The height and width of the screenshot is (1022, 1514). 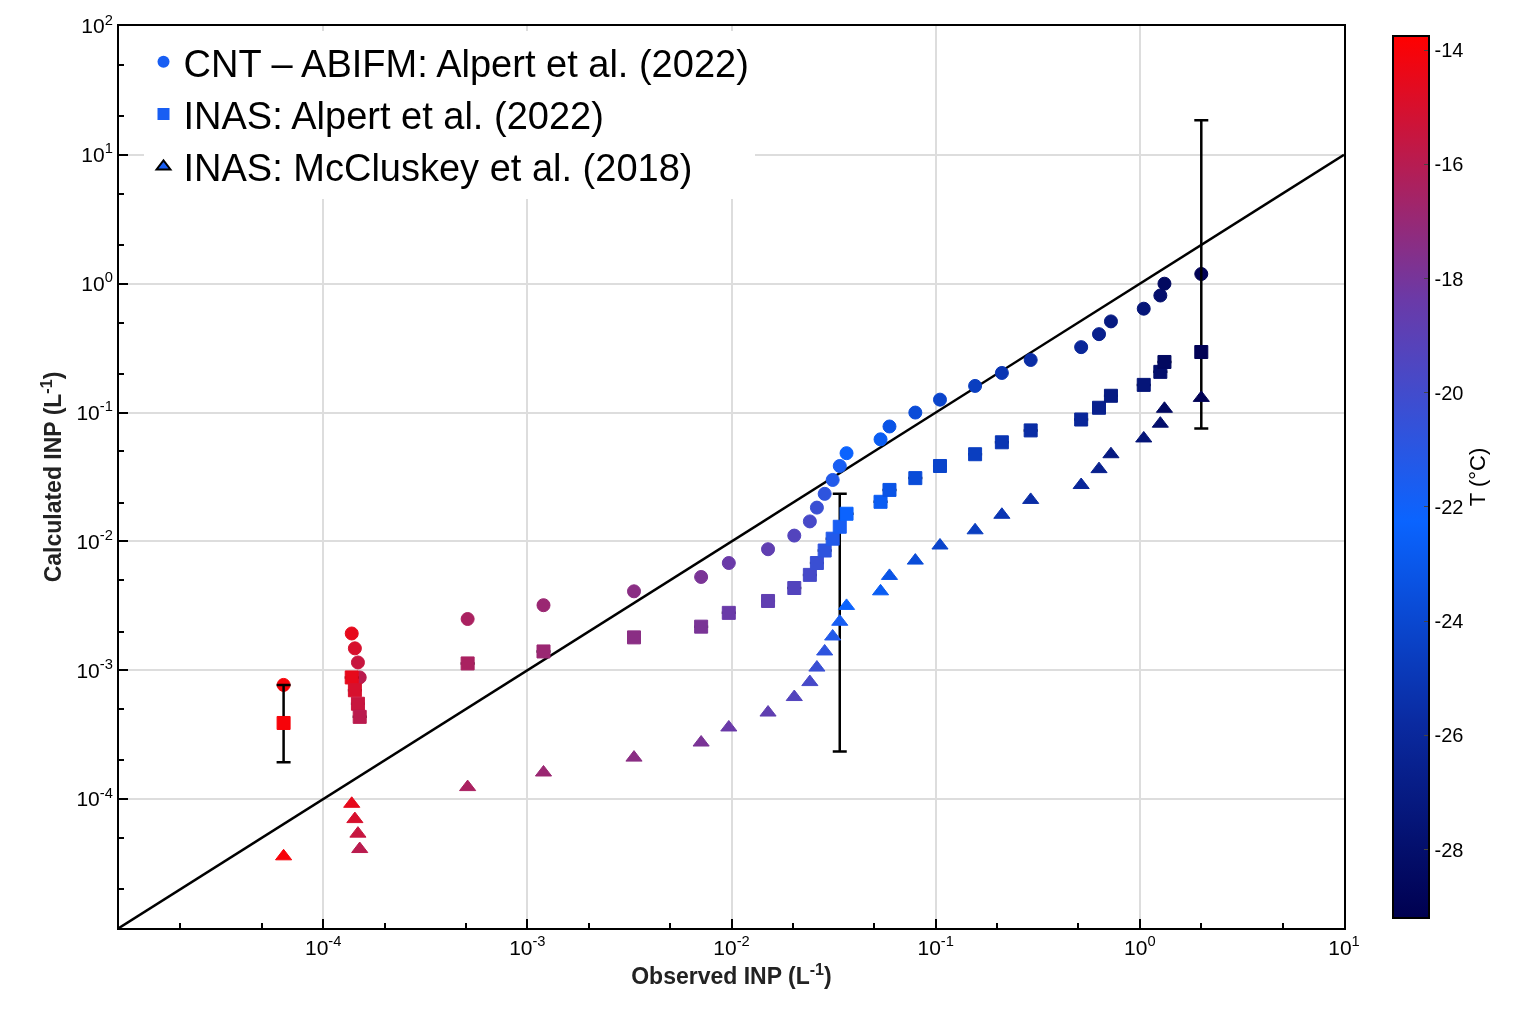 I want to click on color-bar-label: -24, so click(x=1449, y=621).